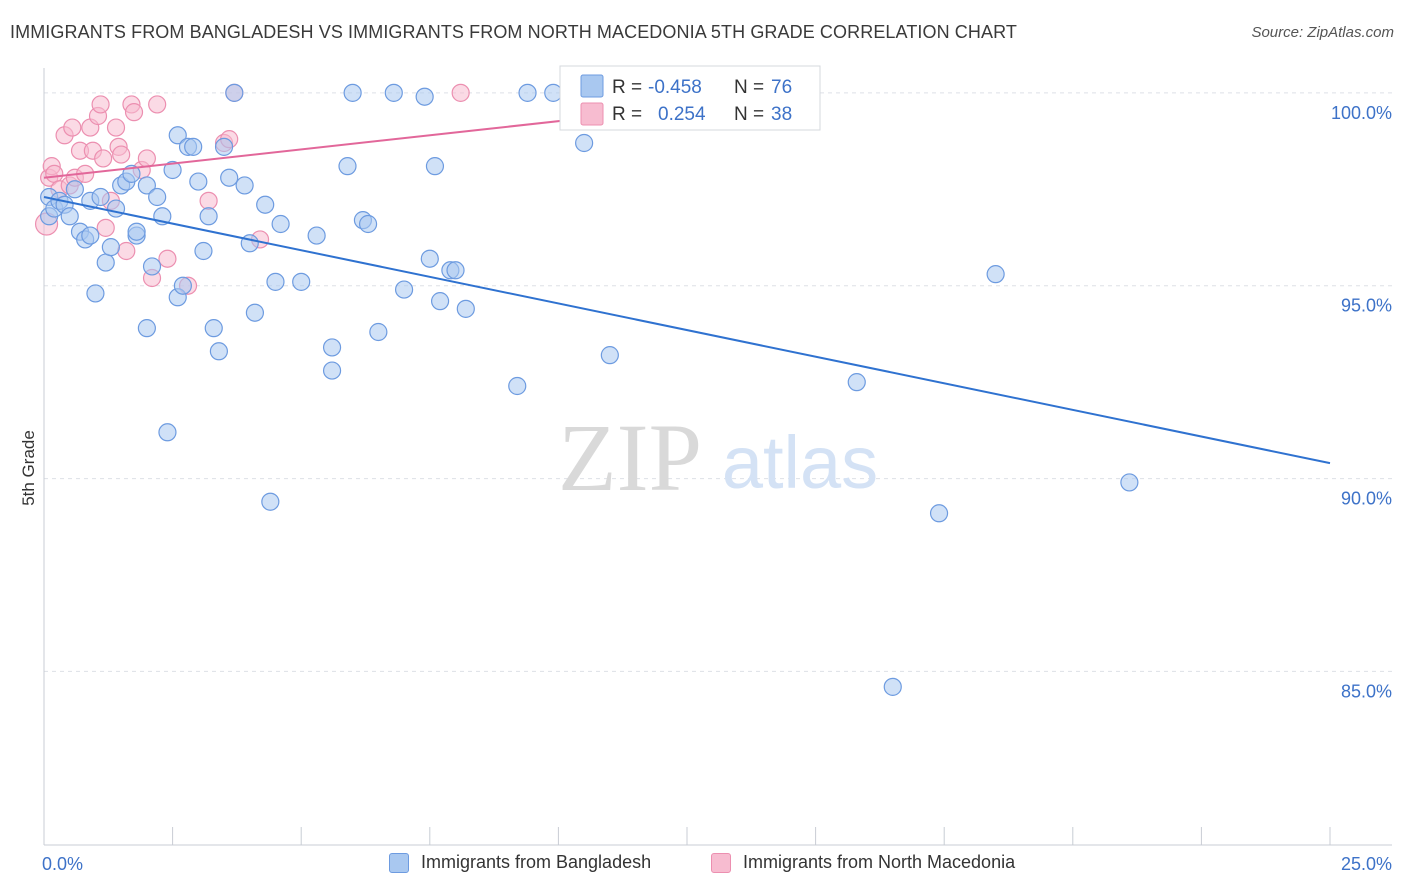  I want to click on source-credit: Source: ZipAtlas.com, so click(1322, 32).